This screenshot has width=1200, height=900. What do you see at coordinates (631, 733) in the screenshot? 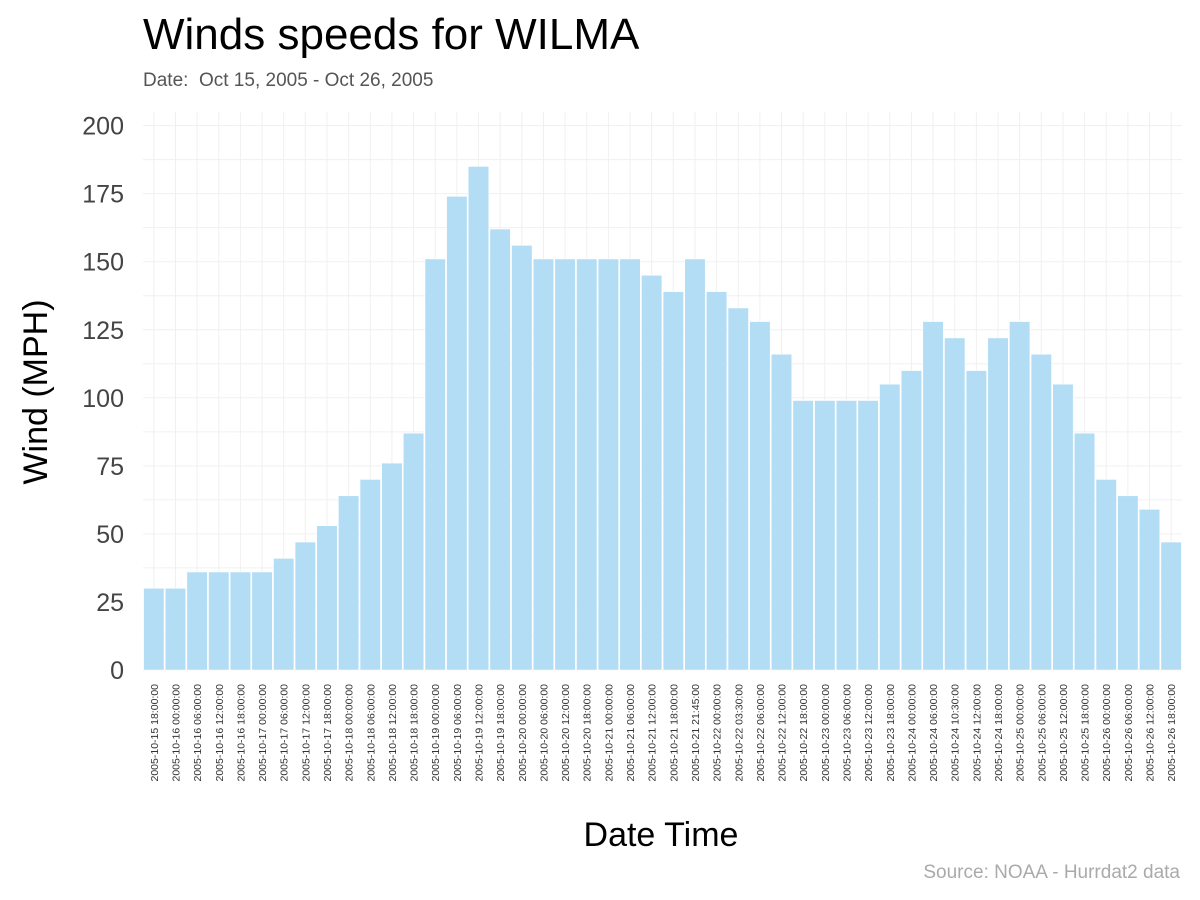
I see `x-tick-label: 2005-10-21 06:00:00` at bounding box center [631, 733].